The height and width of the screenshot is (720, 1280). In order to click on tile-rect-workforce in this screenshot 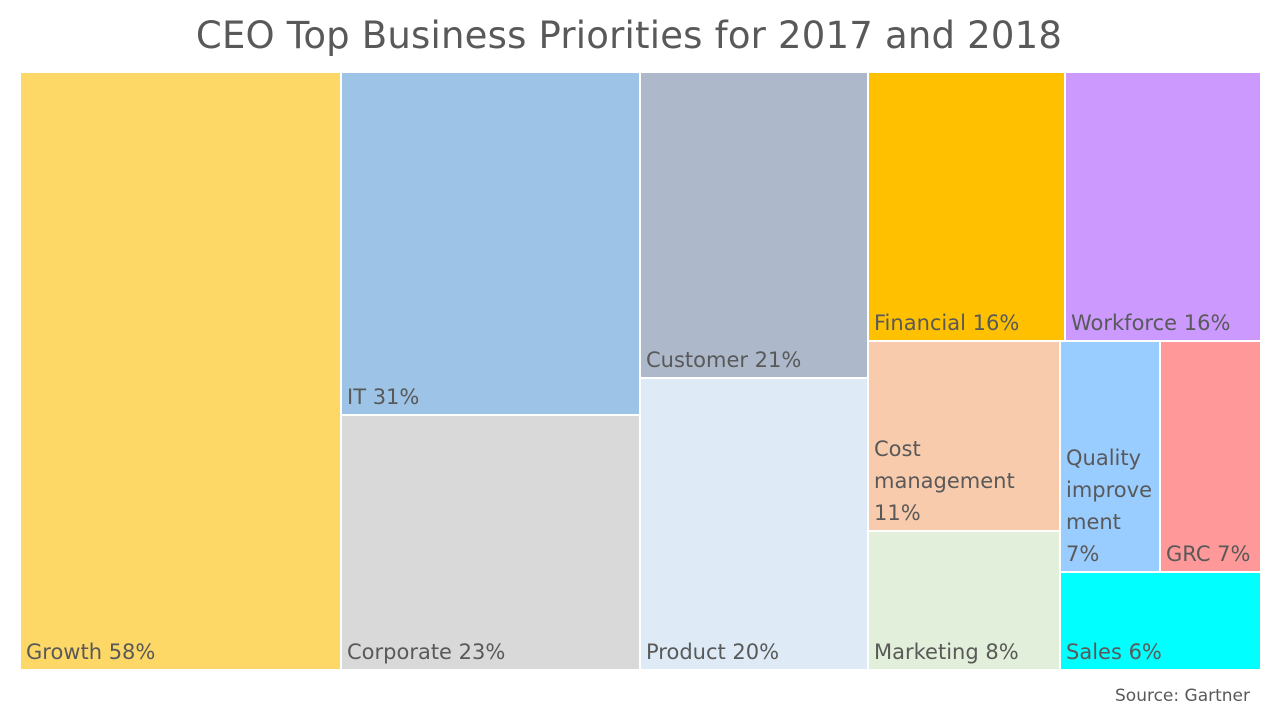, I will do `click(1163, 206)`.